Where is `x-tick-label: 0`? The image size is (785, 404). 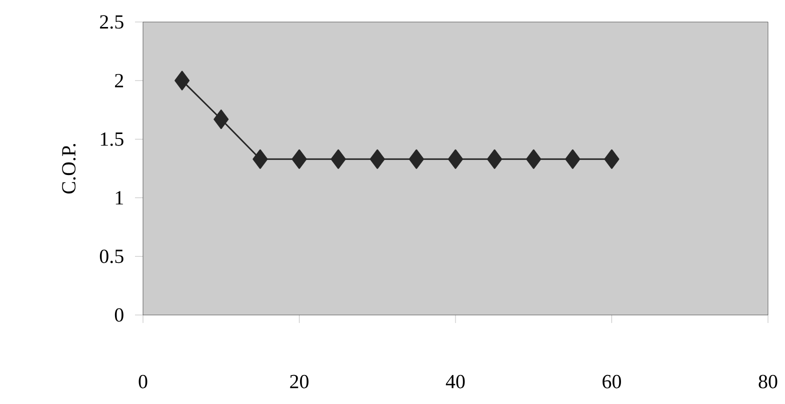
x-tick-label: 0 is located at coordinates (143, 381).